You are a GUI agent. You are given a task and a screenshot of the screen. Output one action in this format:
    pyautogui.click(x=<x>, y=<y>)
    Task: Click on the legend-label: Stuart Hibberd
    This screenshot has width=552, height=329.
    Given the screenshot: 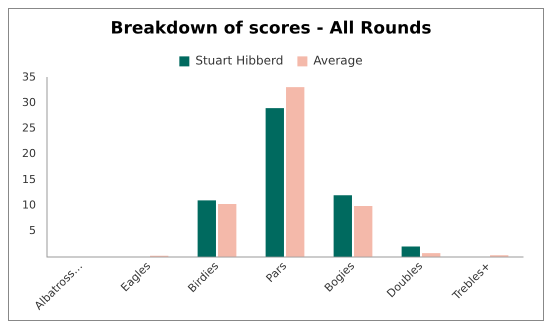 What is the action you would take?
    pyautogui.click(x=239, y=61)
    